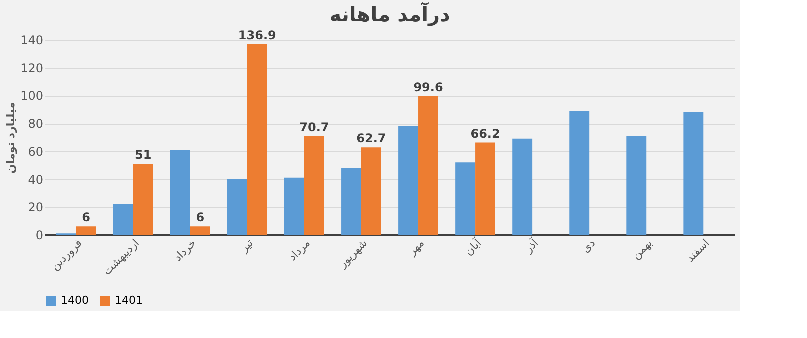 This screenshot has width=807, height=338. Describe the element at coordinates (390, 13) in the screenshot. I see `chart-title: درآمد ماهانه` at that location.